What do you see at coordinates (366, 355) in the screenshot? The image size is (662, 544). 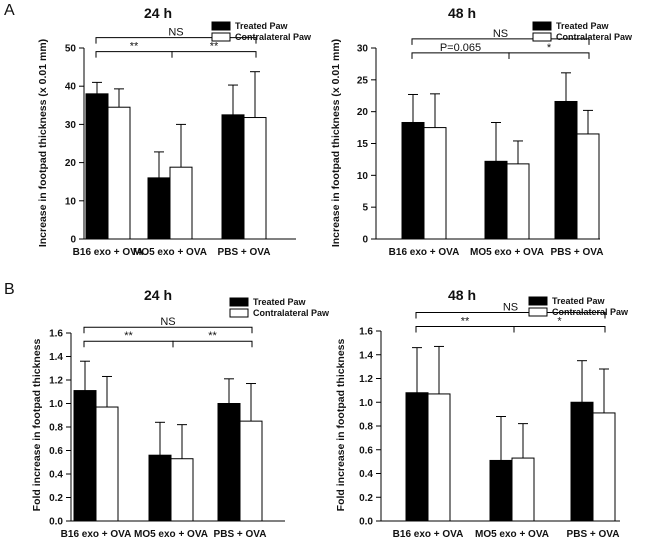 I see `y-tick-label: 1.4` at bounding box center [366, 355].